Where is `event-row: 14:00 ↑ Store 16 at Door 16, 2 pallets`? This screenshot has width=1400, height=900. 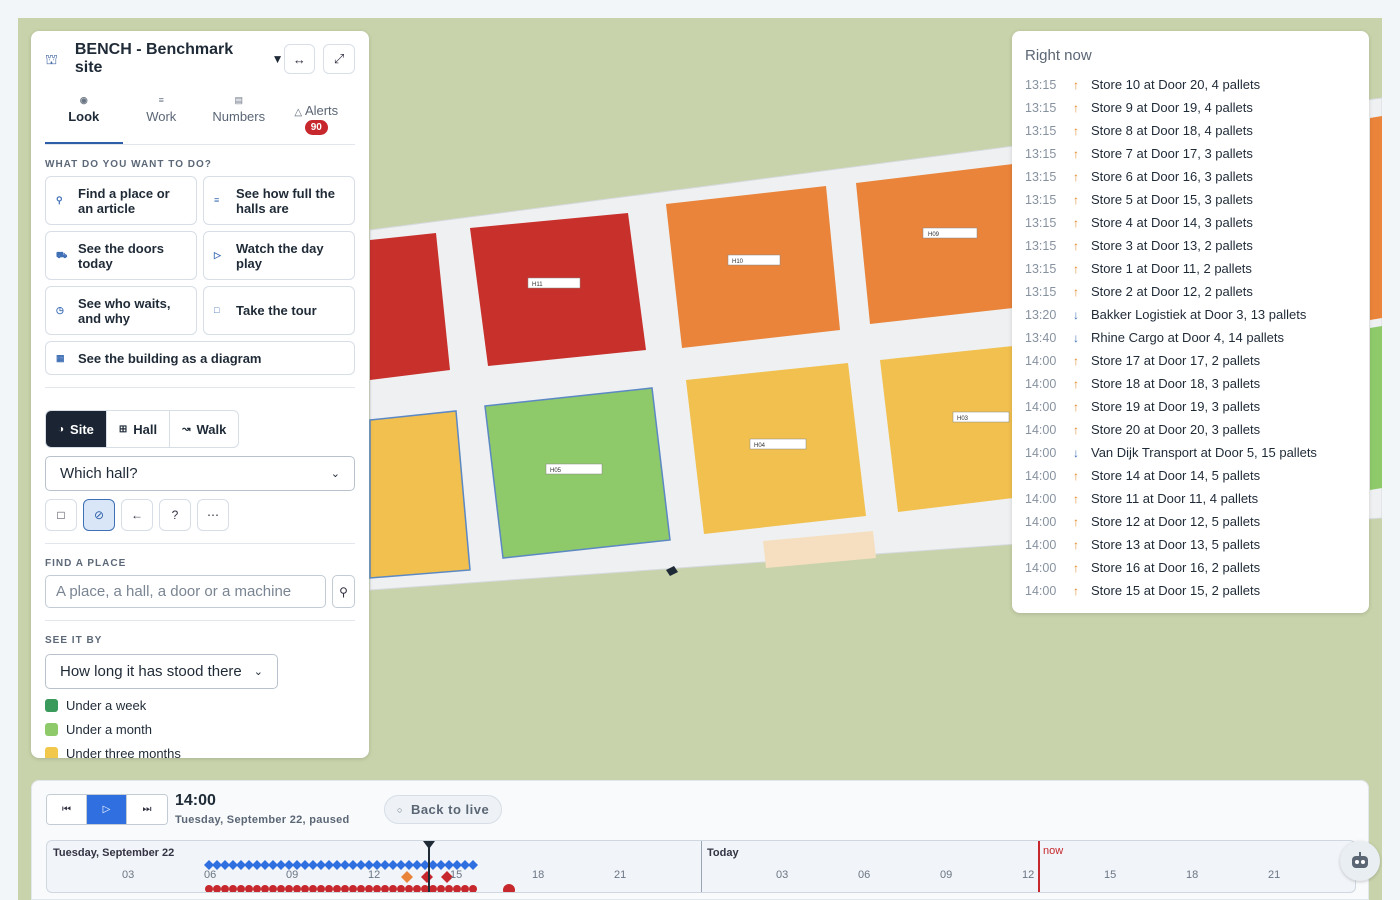
event-row: 14:00 ↑ Store 16 at Door 16, 2 pallets is located at coordinates (1191, 567).